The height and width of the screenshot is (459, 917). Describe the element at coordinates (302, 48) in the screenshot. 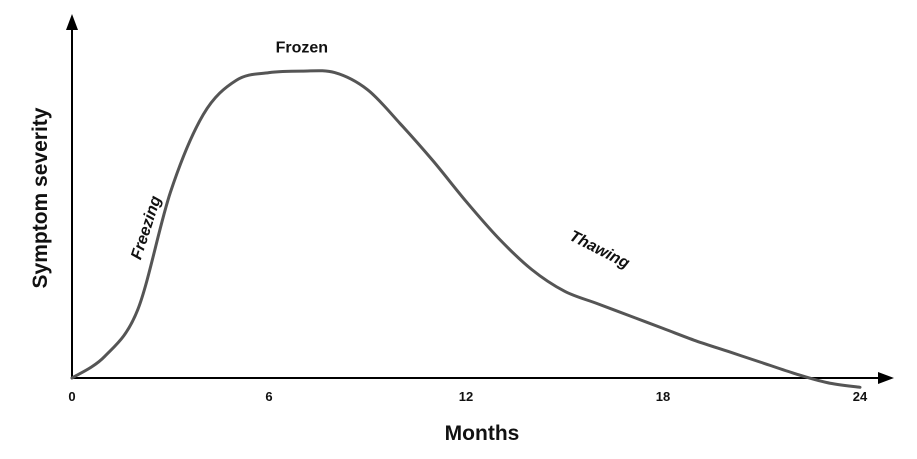

I see `annotation-frozen: Frozen` at that location.